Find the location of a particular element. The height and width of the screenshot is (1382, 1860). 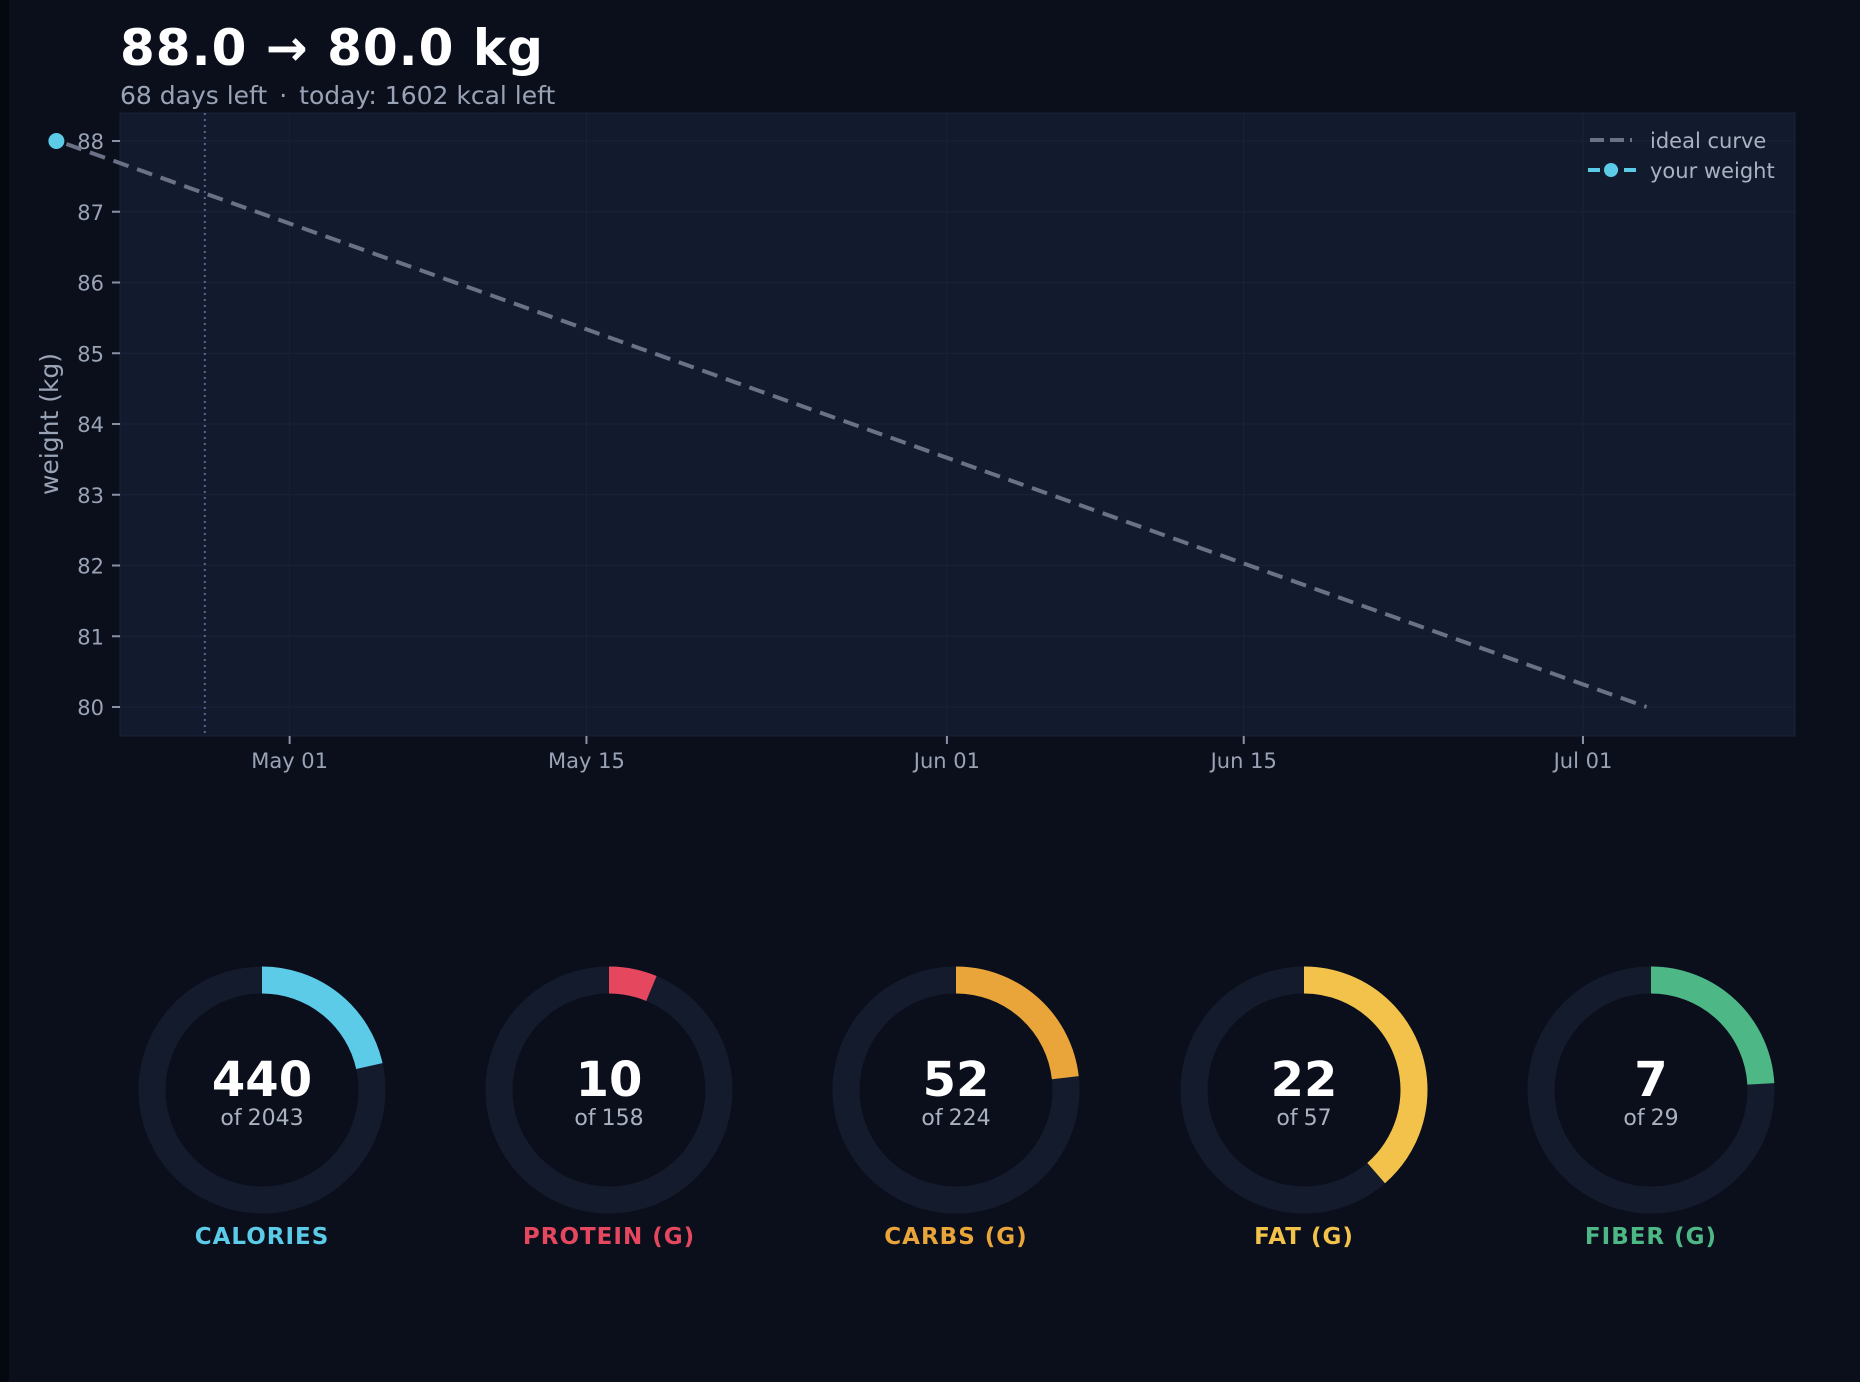

ring-fiber-of: of is located at coordinates (1634, 1118).